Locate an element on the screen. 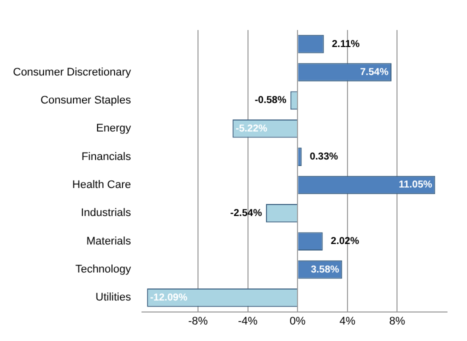 The width and height of the screenshot is (467, 341). y-tick-label: Industrials is located at coordinates (106, 213).